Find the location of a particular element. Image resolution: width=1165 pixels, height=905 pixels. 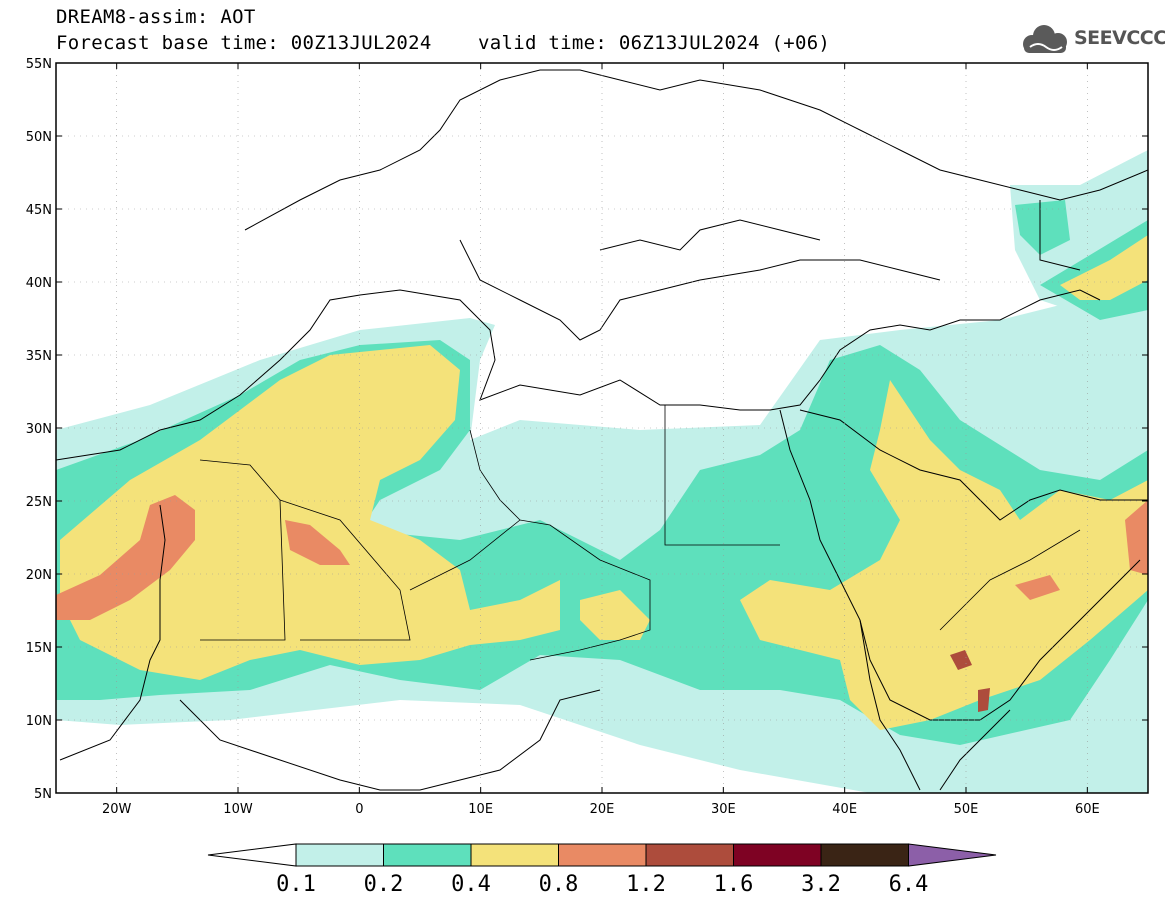

lon-label: 20E is located at coordinates (602, 809).